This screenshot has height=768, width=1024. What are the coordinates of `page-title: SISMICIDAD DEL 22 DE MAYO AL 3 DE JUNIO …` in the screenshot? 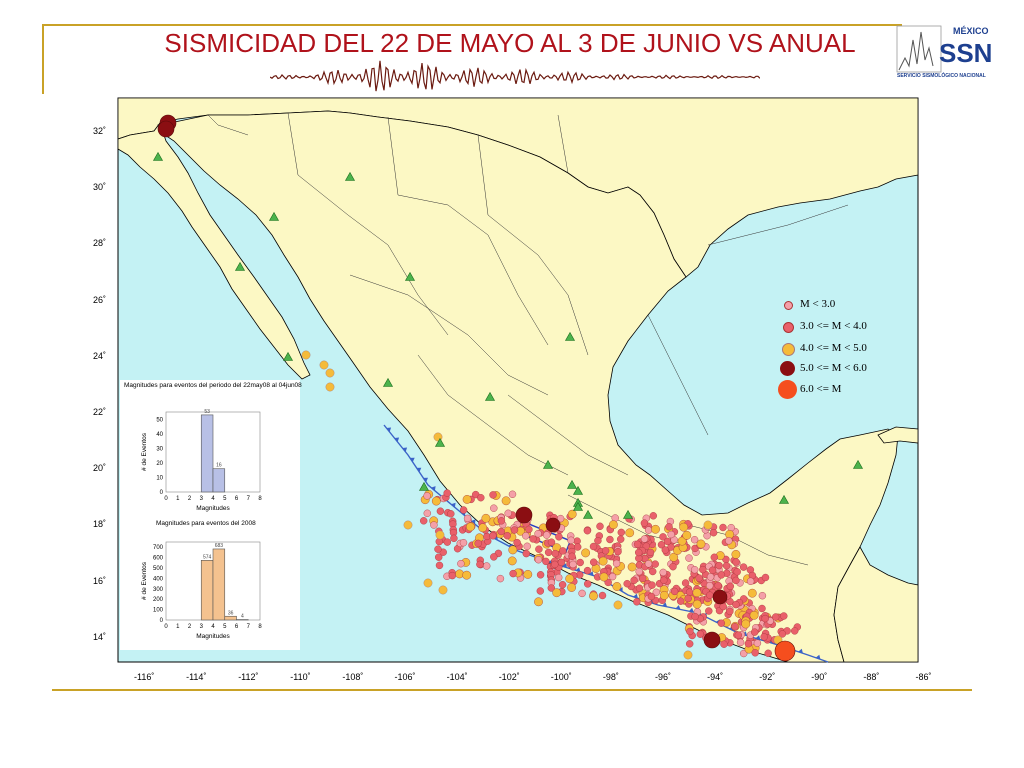 It's located at (510, 43).